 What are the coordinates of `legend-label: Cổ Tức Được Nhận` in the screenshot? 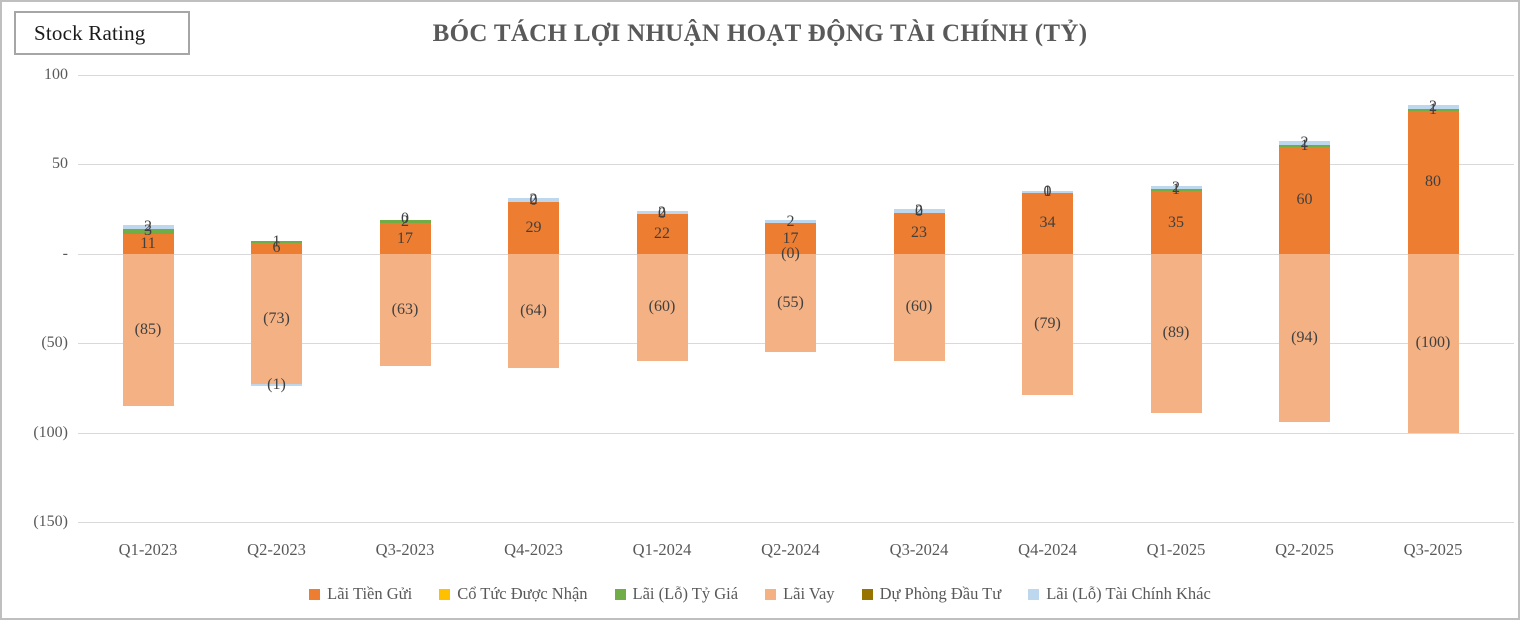 It's located at (522, 593).